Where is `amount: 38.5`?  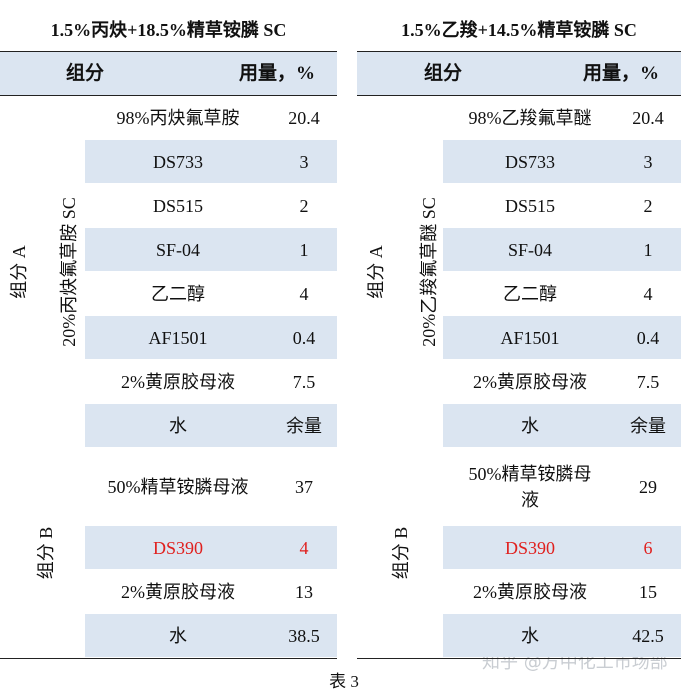 amount: 38.5 is located at coordinates (304, 636).